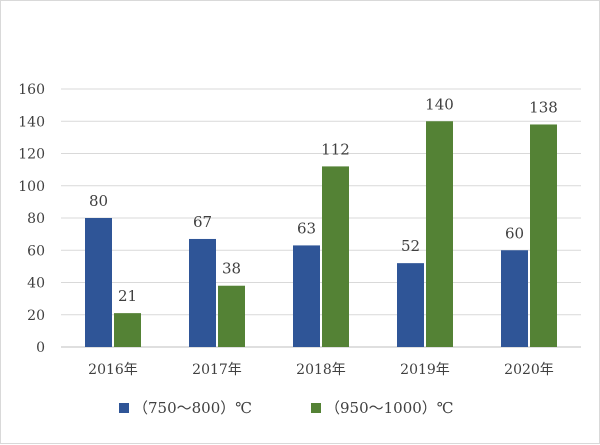  Describe the element at coordinates (40, 348) in the screenshot. I see `y-tick-label: 0` at that location.